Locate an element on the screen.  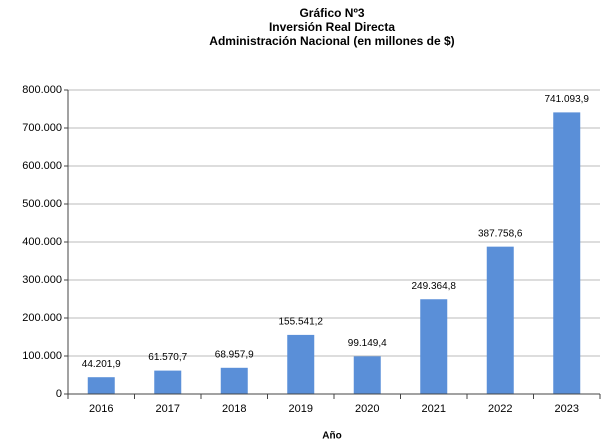
data-label: 99.149,4 is located at coordinates (367, 343).